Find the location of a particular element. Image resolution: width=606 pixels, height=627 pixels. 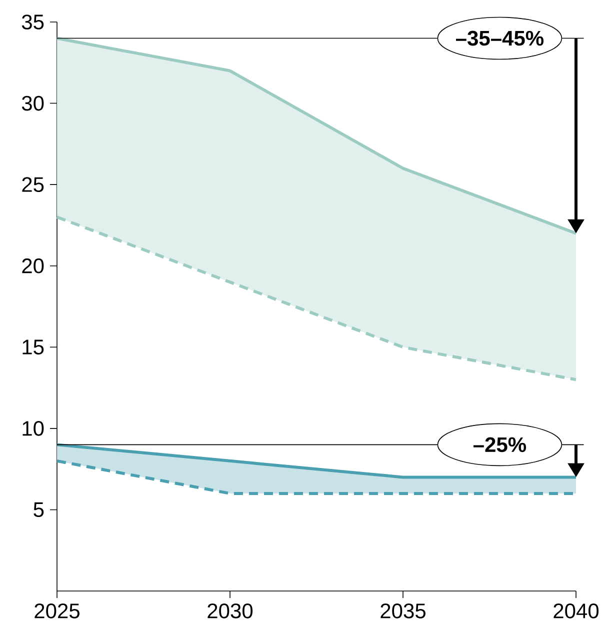

y-tick-label: 25 is located at coordinates (33, 184).